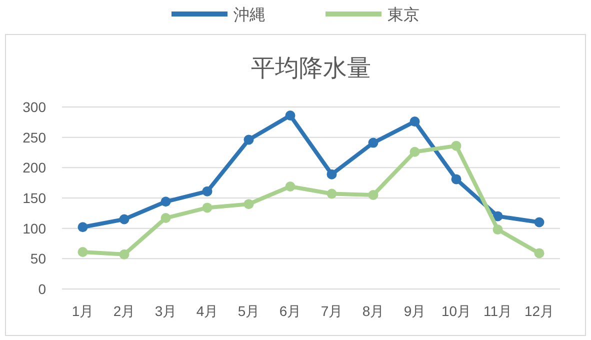 This screenshot has height=340, width=591. What do you see at coordinates (497, 311) in the screenshot?
I see `x-tick-label: 11月` at bounding box center [497, 311].